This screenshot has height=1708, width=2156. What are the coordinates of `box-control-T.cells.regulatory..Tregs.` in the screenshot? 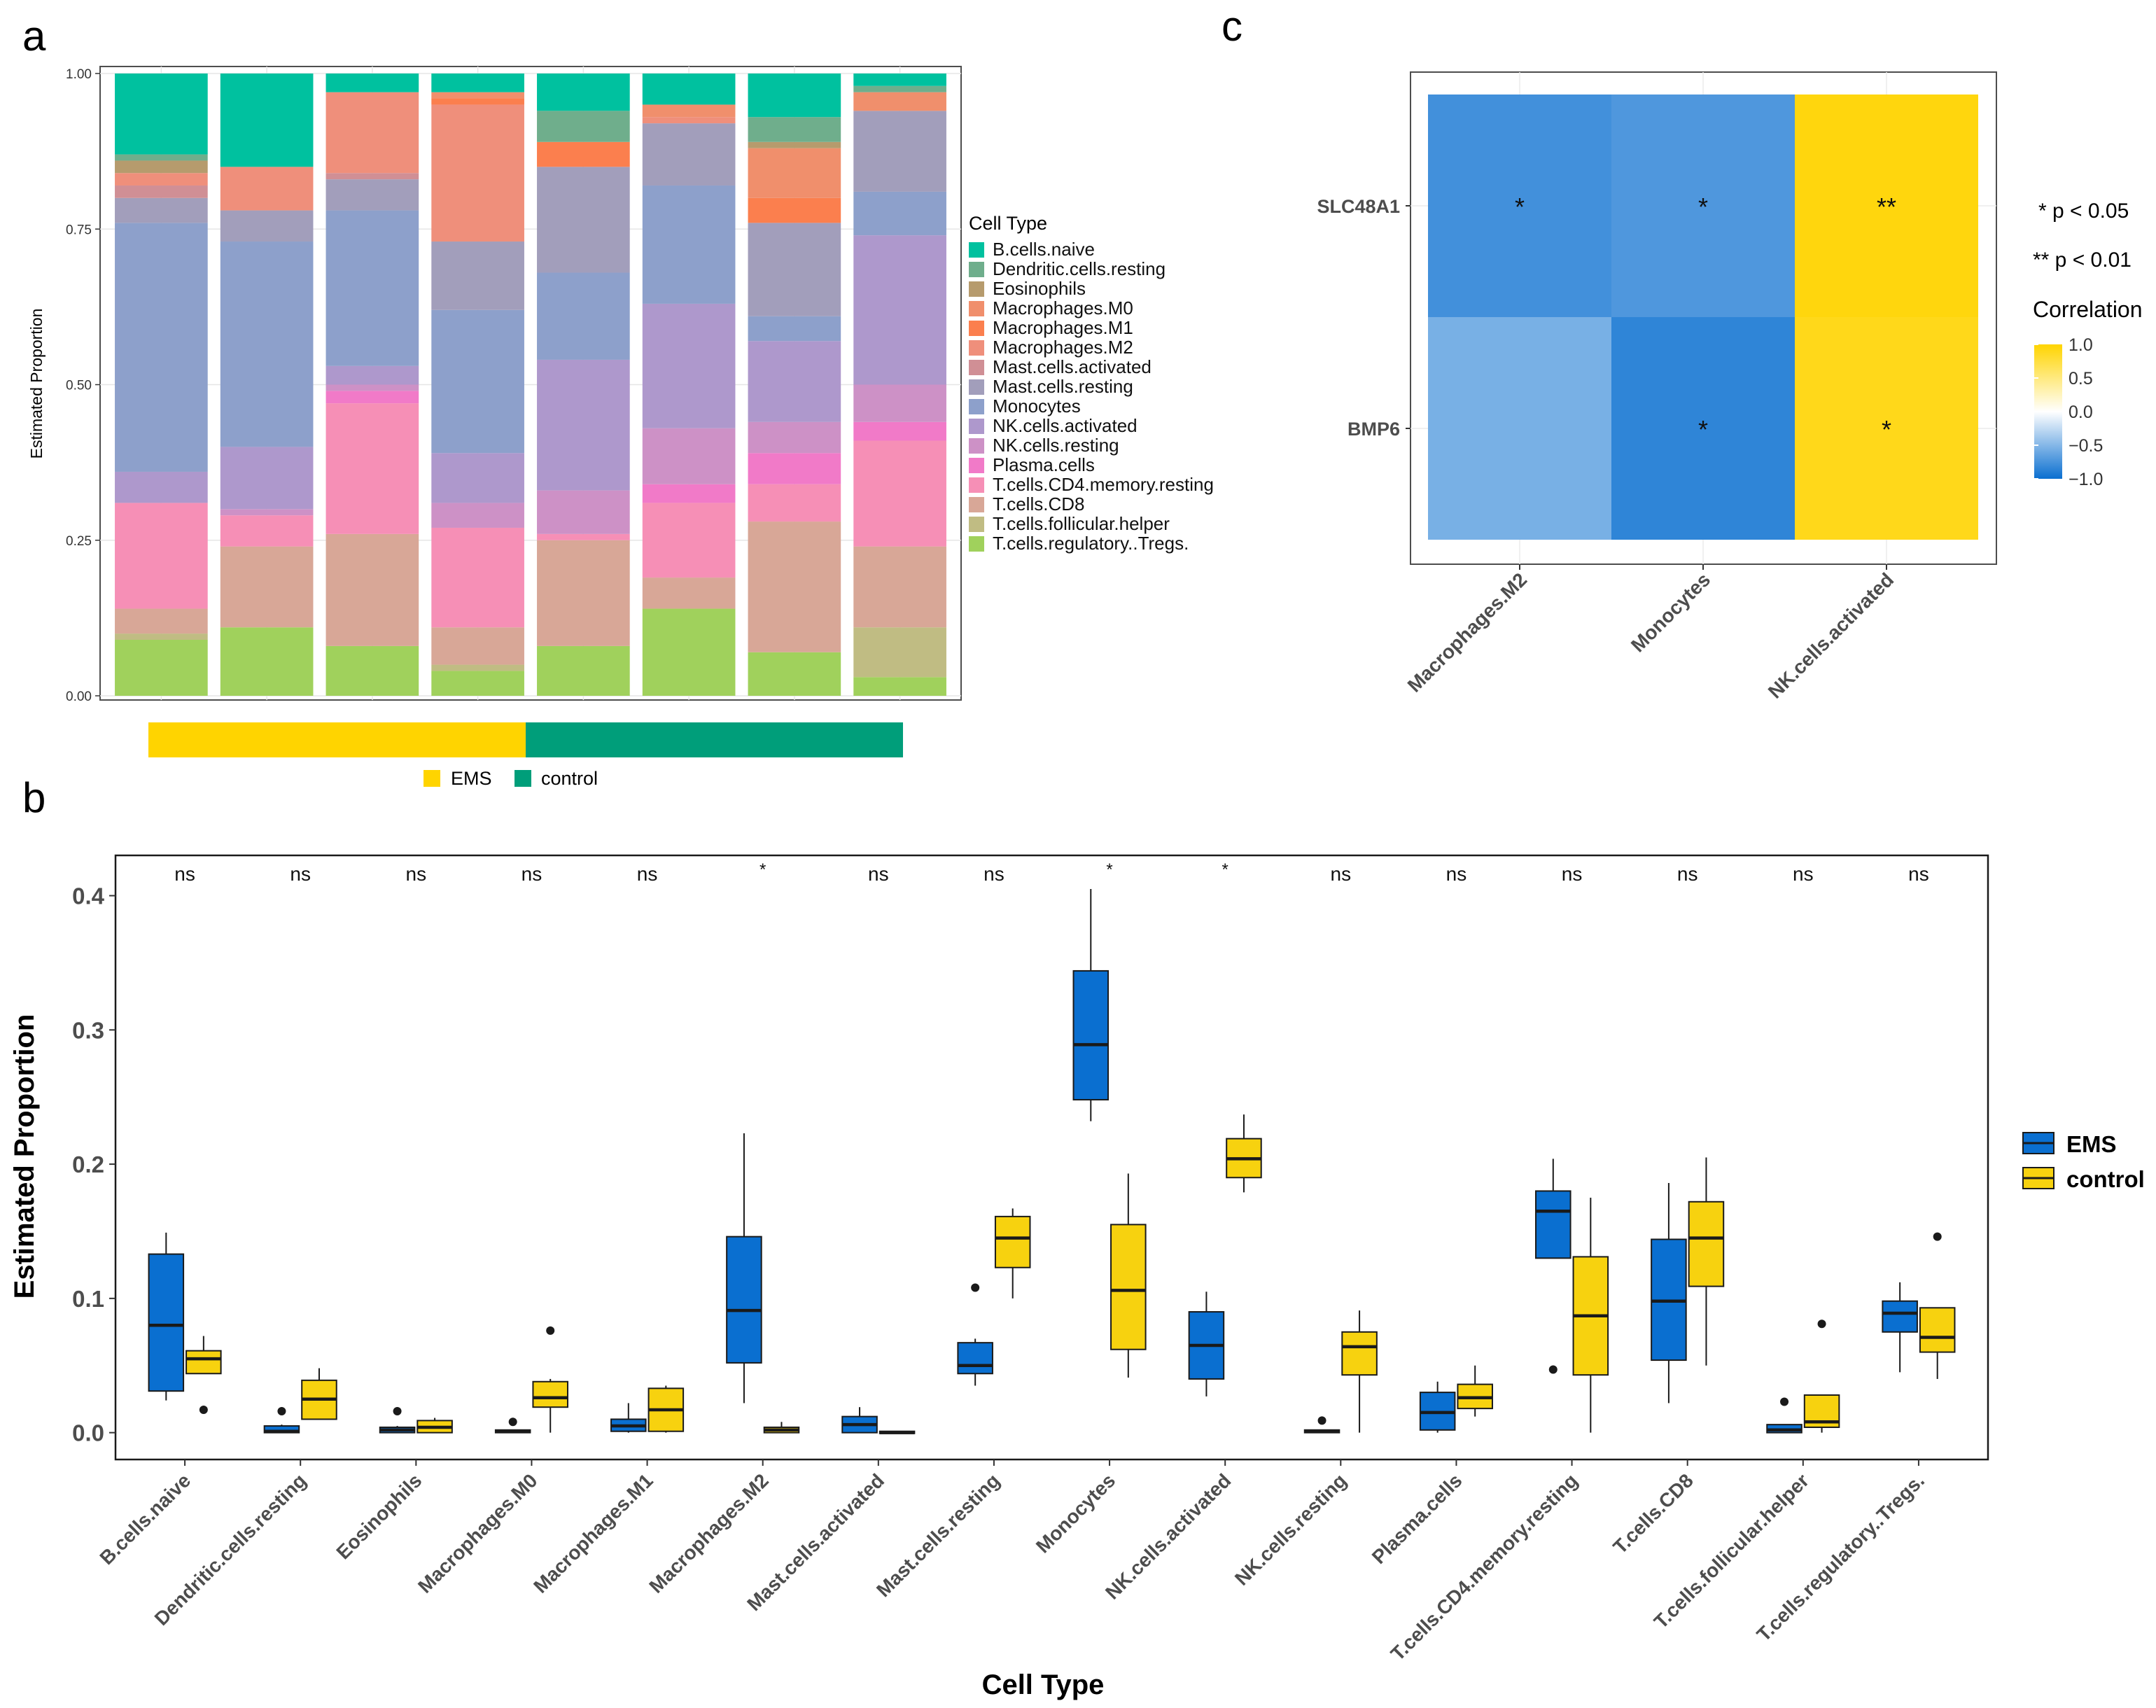 It's located at (1937, 1330).